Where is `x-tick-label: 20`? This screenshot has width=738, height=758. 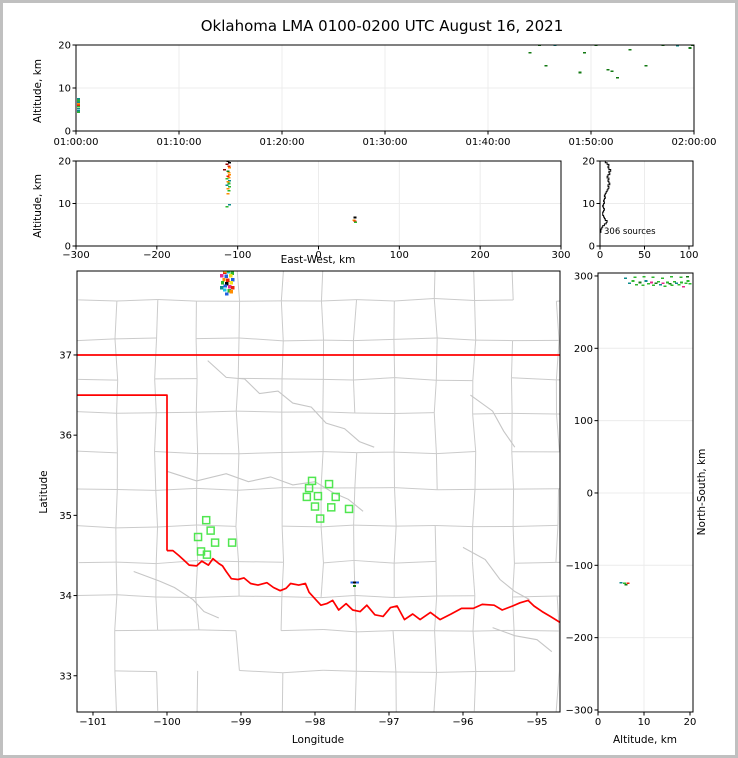 x-tick-label: 20 is located at coordinates (690, 722).